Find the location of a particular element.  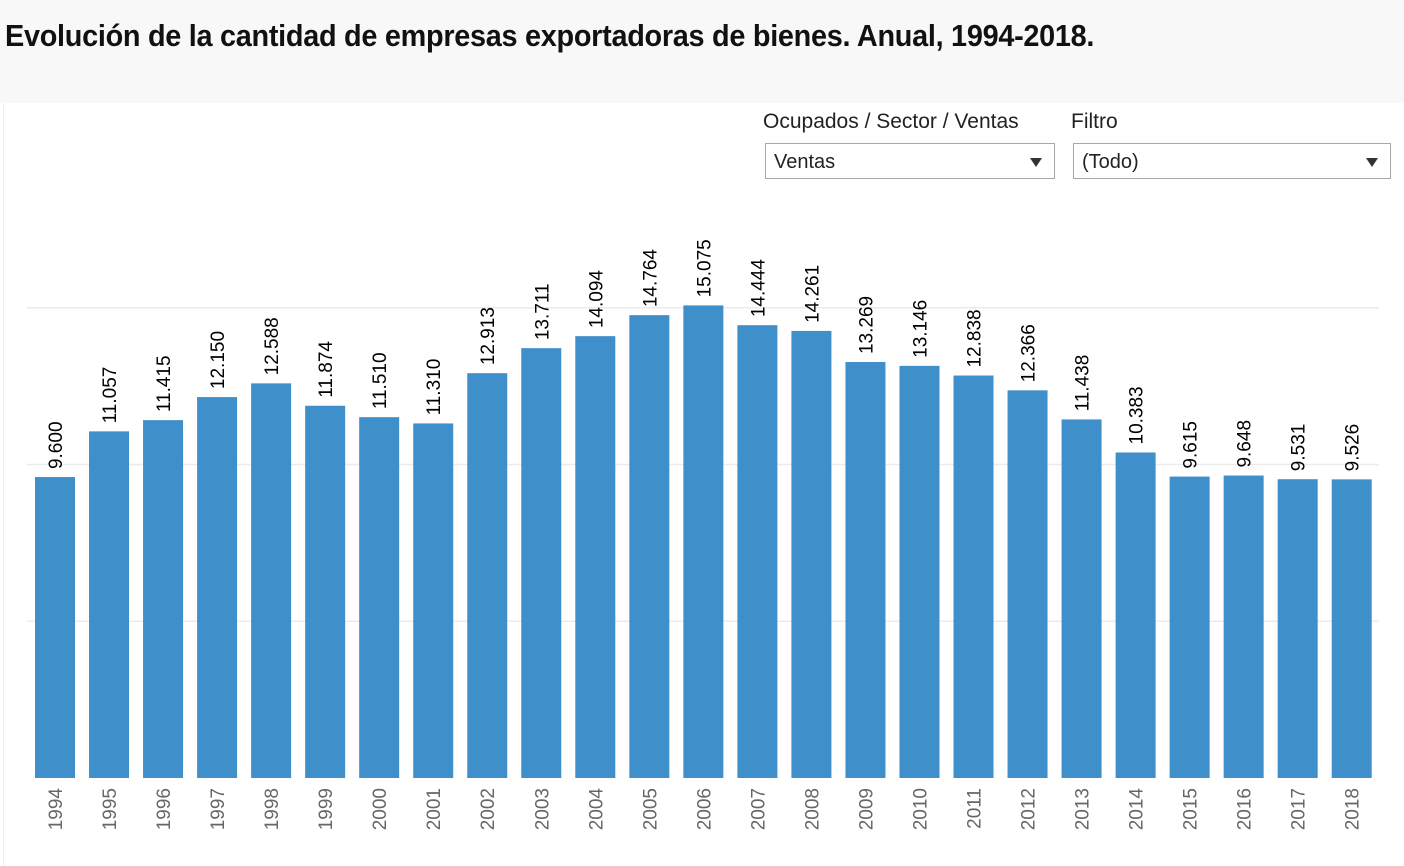

x-tick-label: 2007 is located at coordinates (758, 809).